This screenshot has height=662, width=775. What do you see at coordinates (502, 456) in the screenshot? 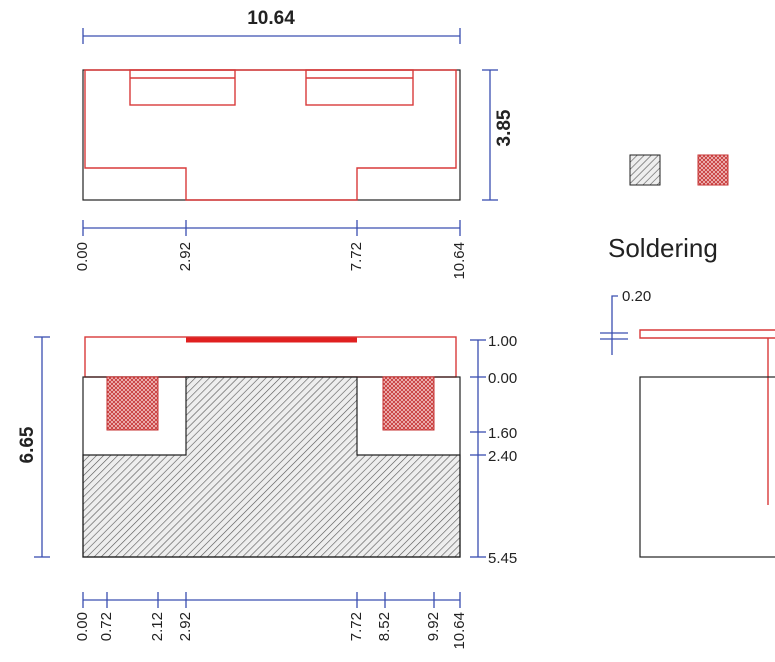
I see `tick-label: 2.40` at bounding box center [502, 456].